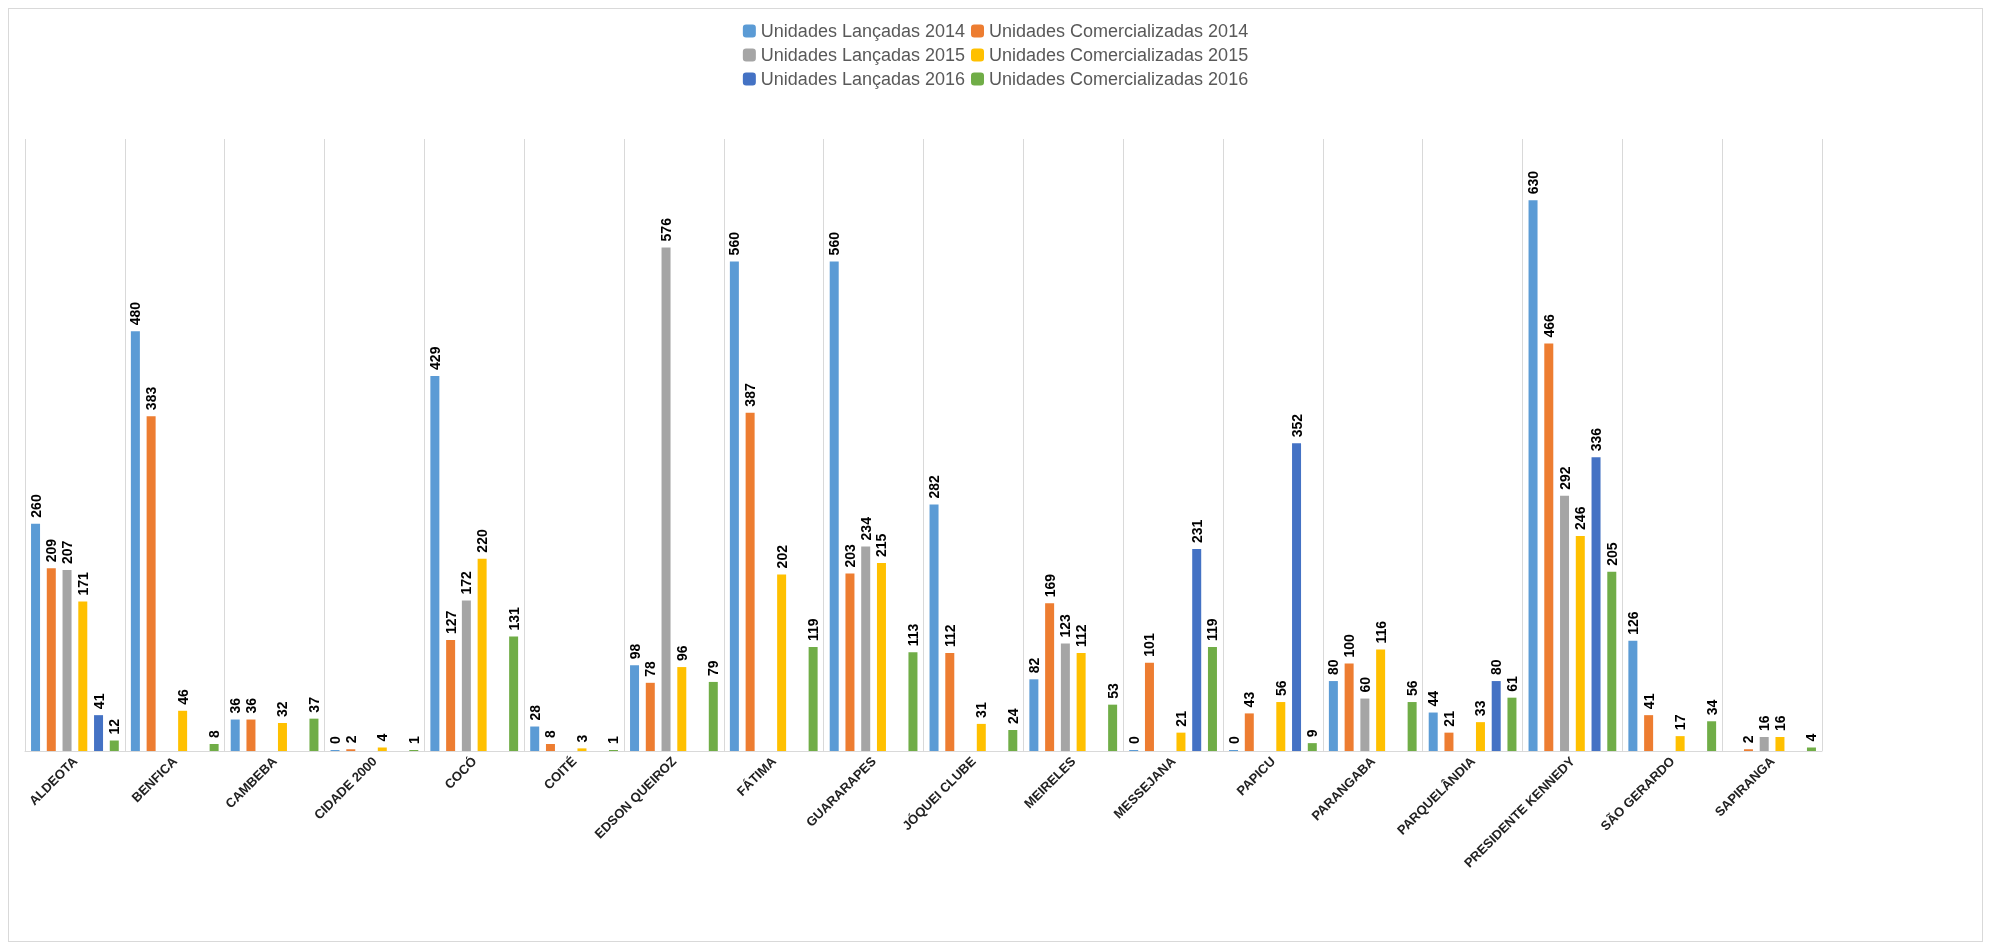 This screenshot has width=1993, height=952. I want to click on data-label: 207, so click(67, 552).